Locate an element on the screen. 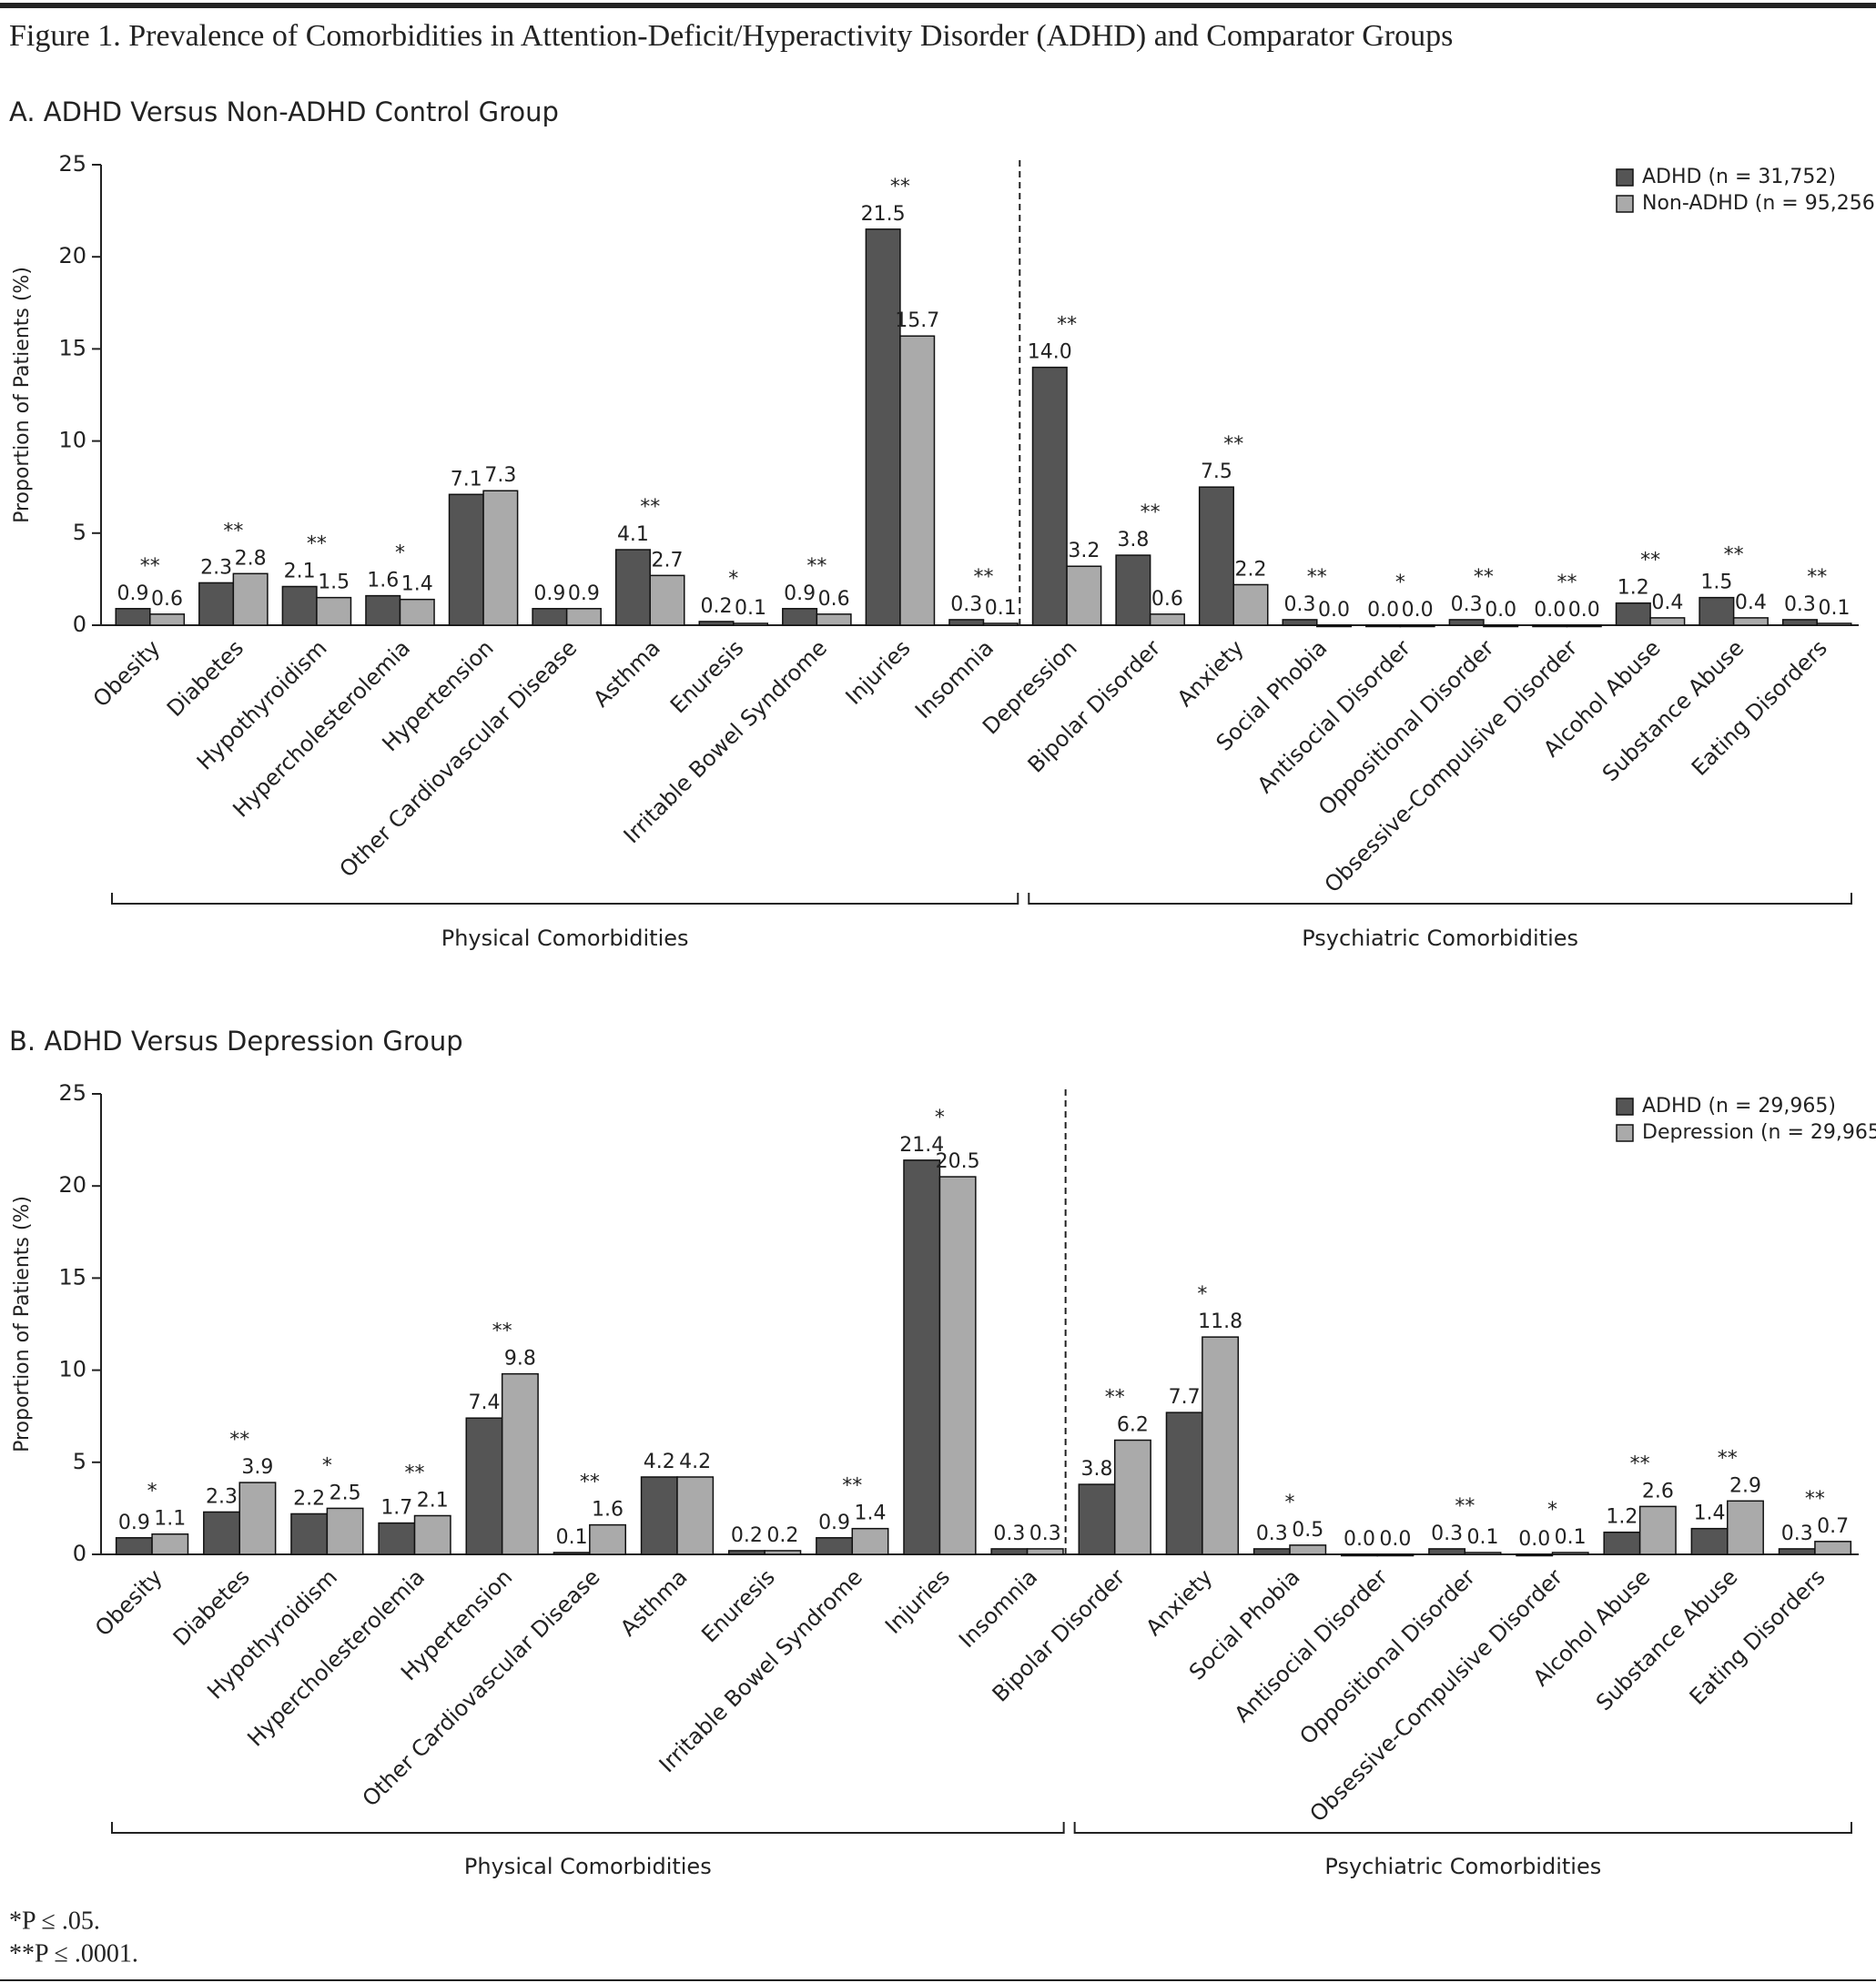 The width and height of the screenshot is (1876, 1983). value-label: 1.2 is located at coordinates (1622, 1517).